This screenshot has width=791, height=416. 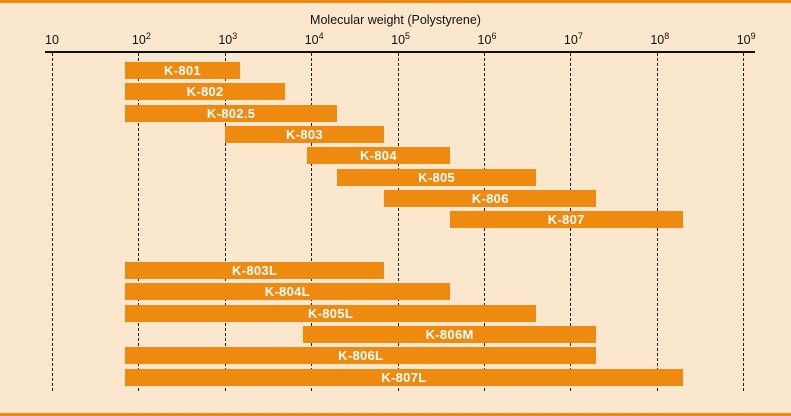 I want to click on range-bar-label: K-805, so click(x=437, y=177).